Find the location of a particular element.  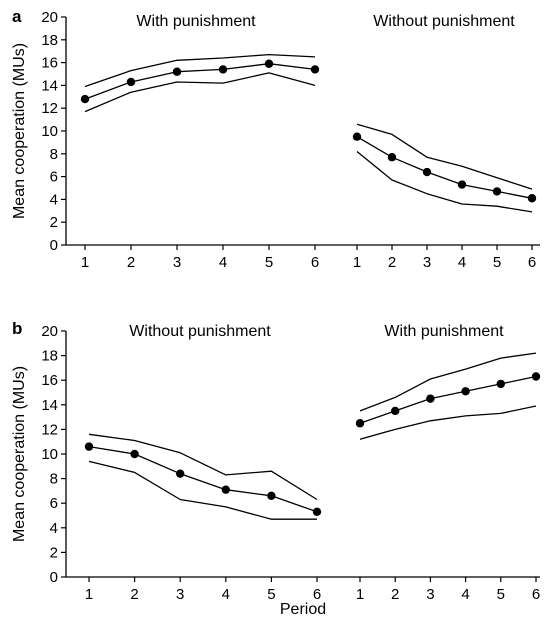

x-axis-label: Period is located at coordinates (303, 609).